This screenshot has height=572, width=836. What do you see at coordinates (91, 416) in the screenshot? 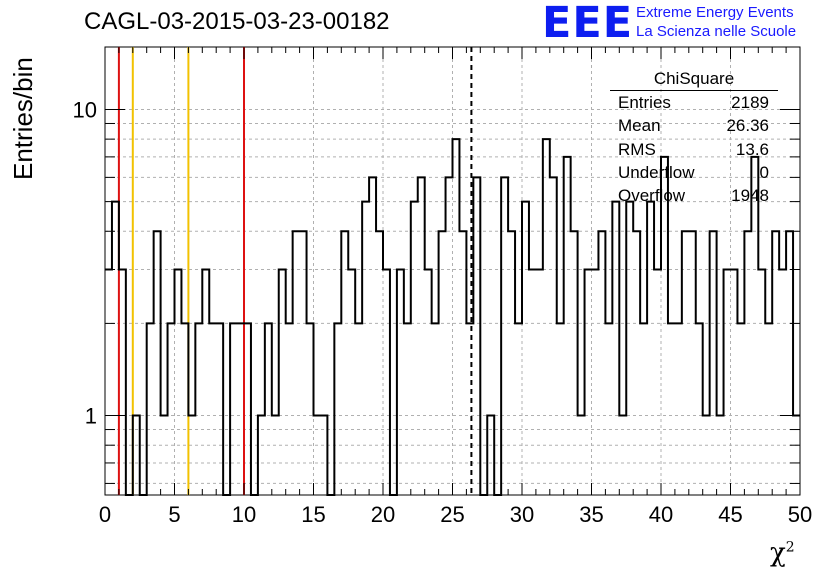
I see `y-tick-label: 1` at bounding box center [91, 416].